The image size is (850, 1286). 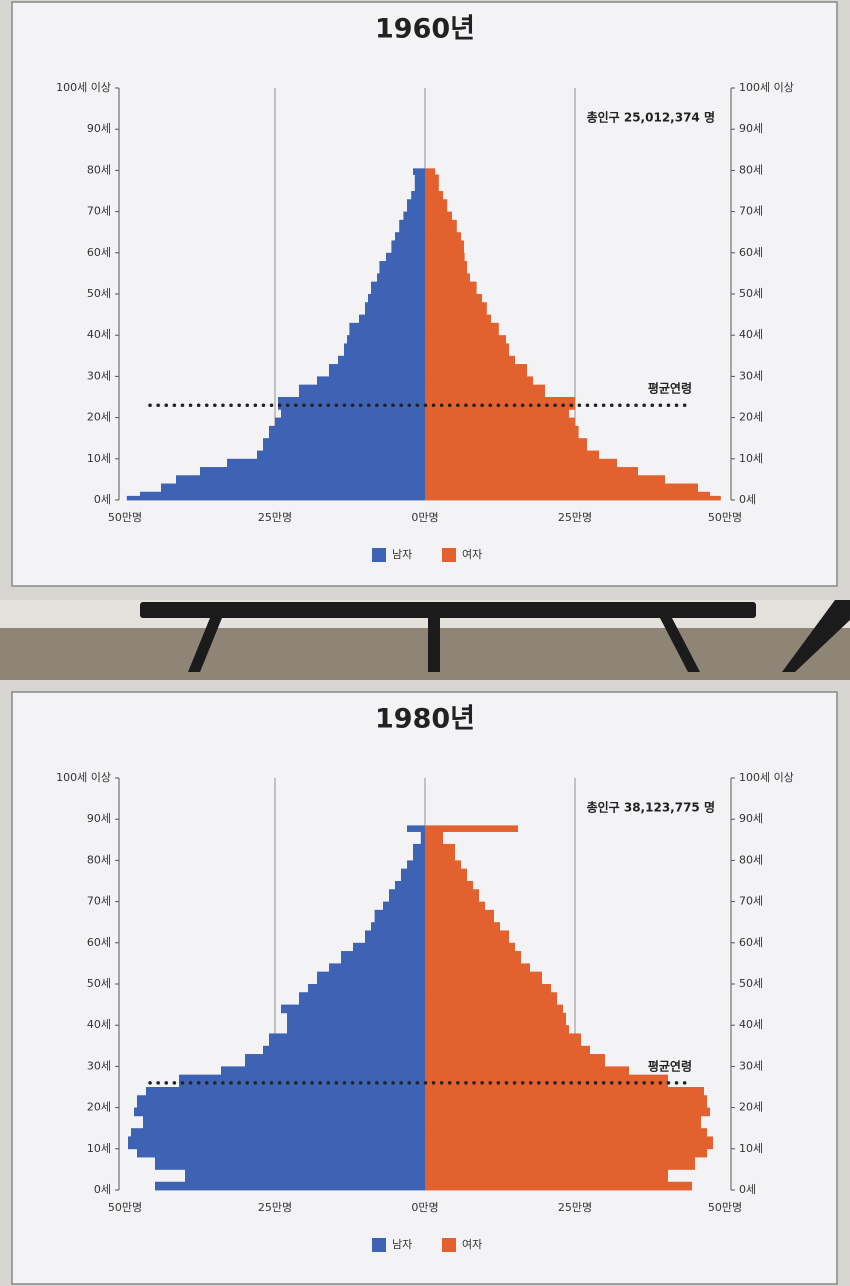 I want to click on legend-swatch, so click(x=449, y=555).